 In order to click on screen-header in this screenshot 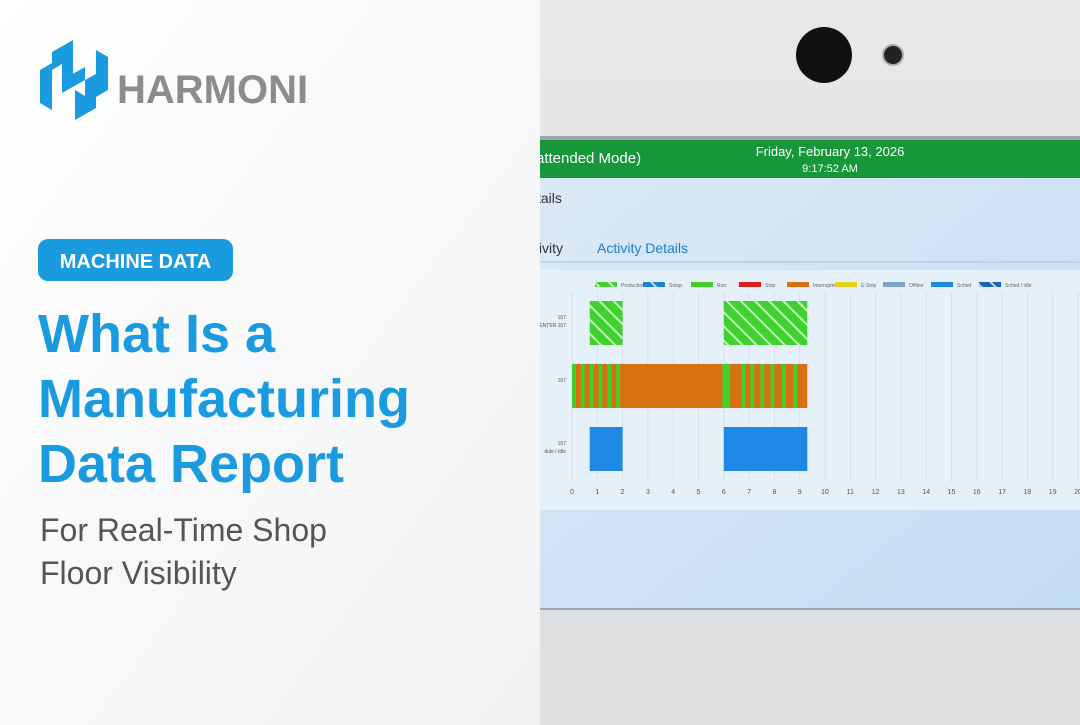, I will do `click(810, 159)`.